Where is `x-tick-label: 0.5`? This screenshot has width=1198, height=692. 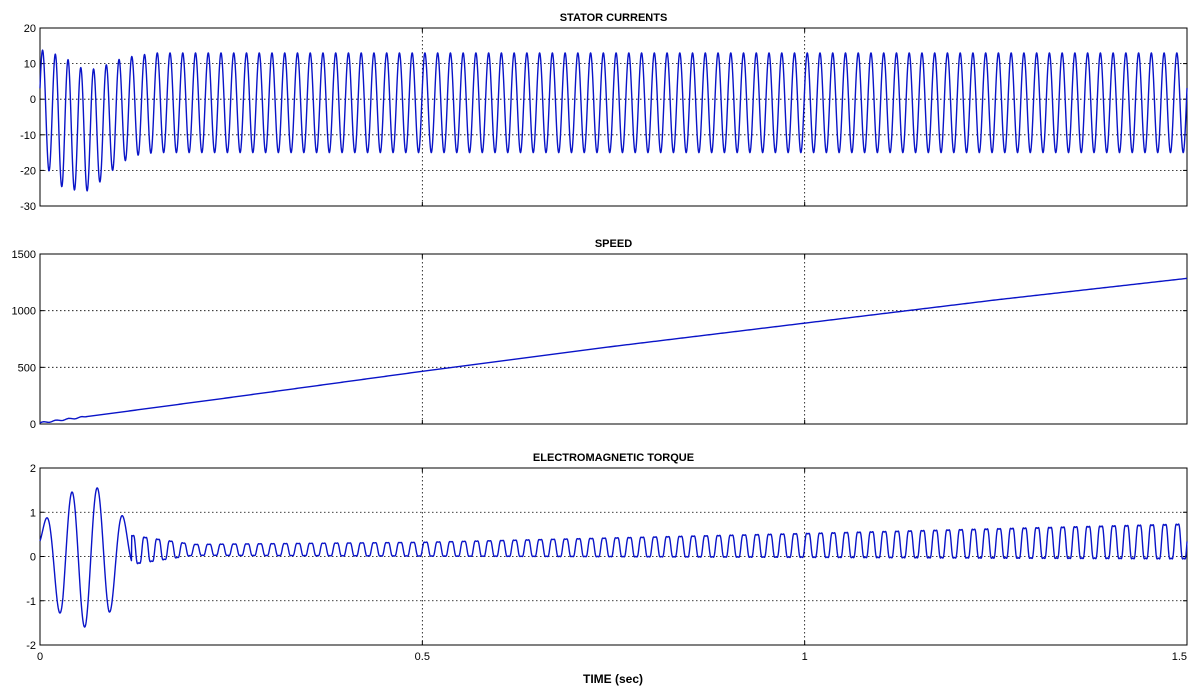 x-tick-label: 0.5 is located at coordinates (422, 657).